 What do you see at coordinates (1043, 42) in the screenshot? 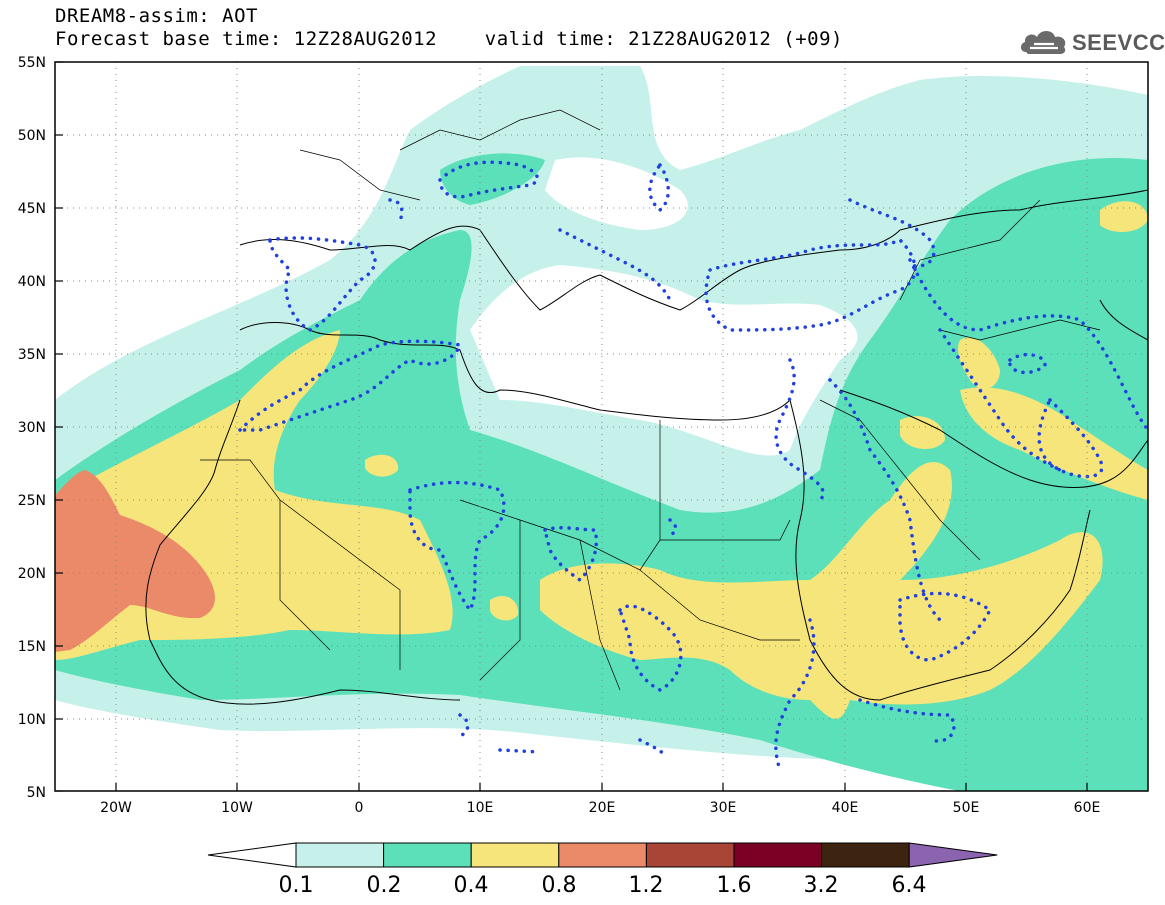
I see `cloud-icon` at bounding box center [1043, 42].